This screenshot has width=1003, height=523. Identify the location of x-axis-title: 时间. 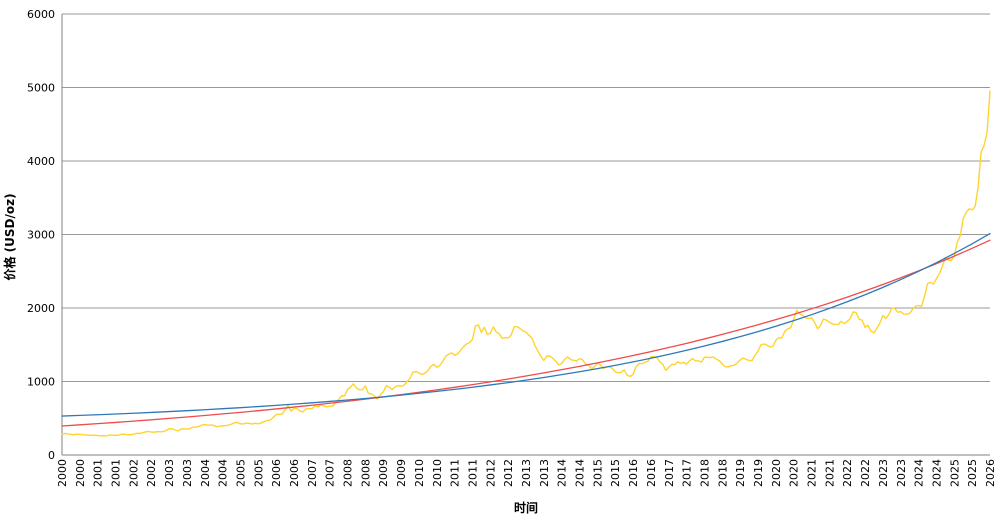
(526, 507).